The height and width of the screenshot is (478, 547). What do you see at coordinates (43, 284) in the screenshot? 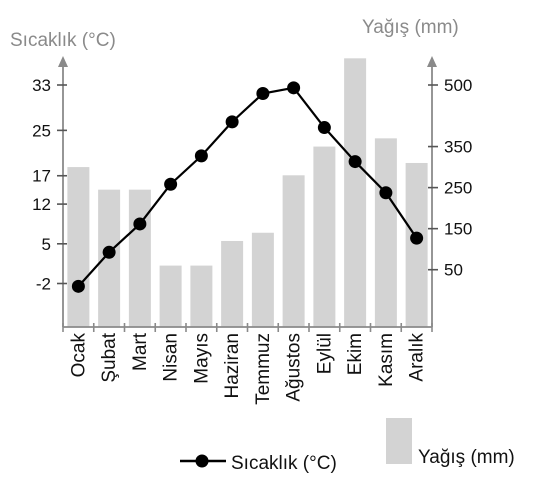
I see `left-tick-label: -2` at bounding box center [43, 284].